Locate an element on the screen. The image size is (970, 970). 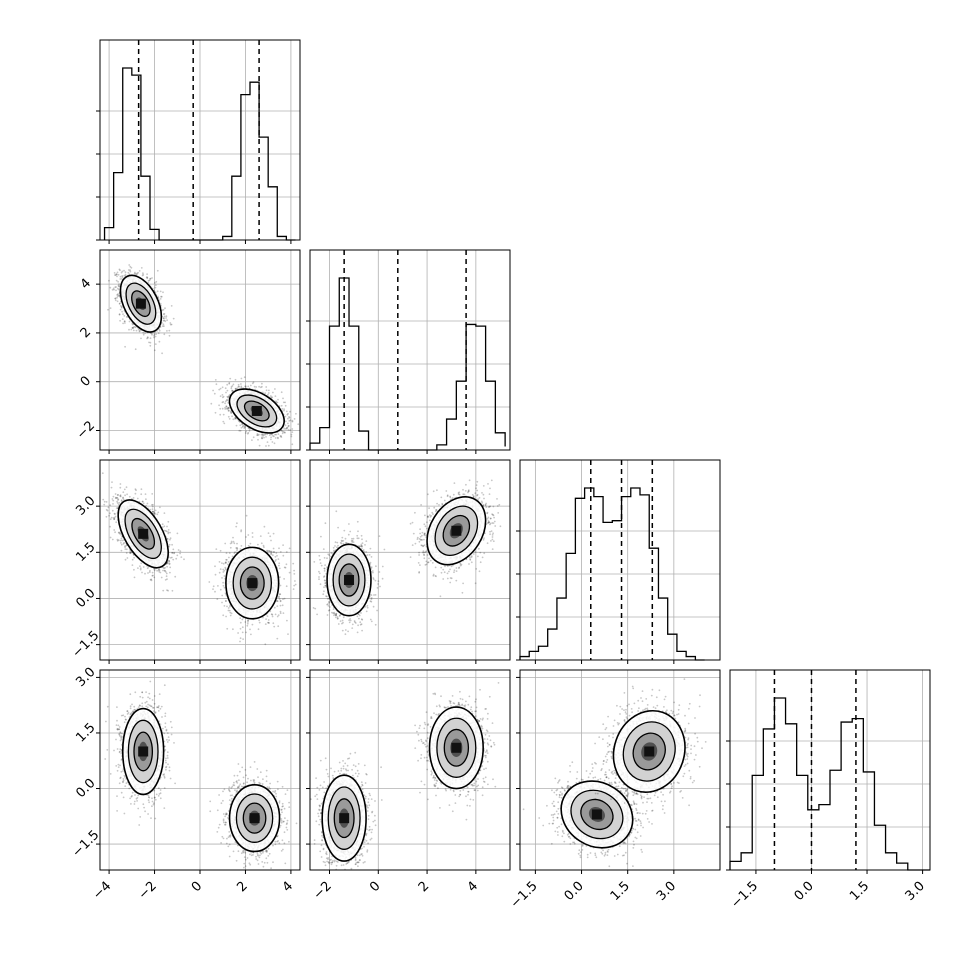
panel-background is located at coordinates (620, 560).